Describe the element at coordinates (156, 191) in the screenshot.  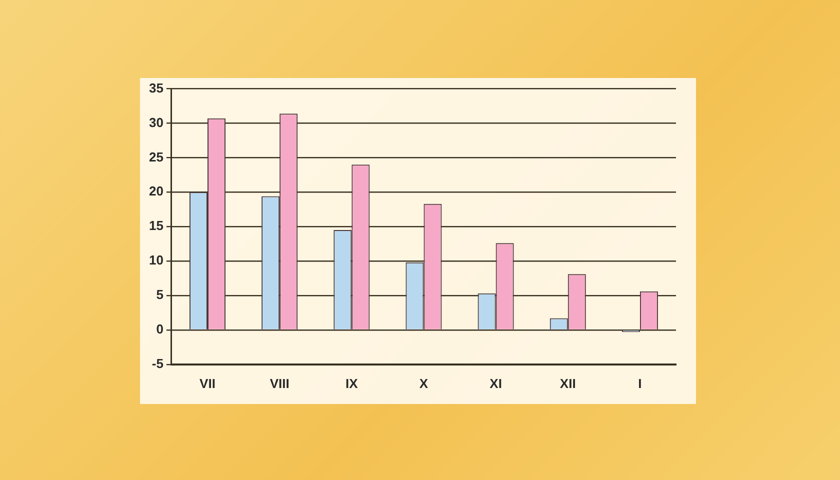
I see `y-tick-label: 20` at that location.